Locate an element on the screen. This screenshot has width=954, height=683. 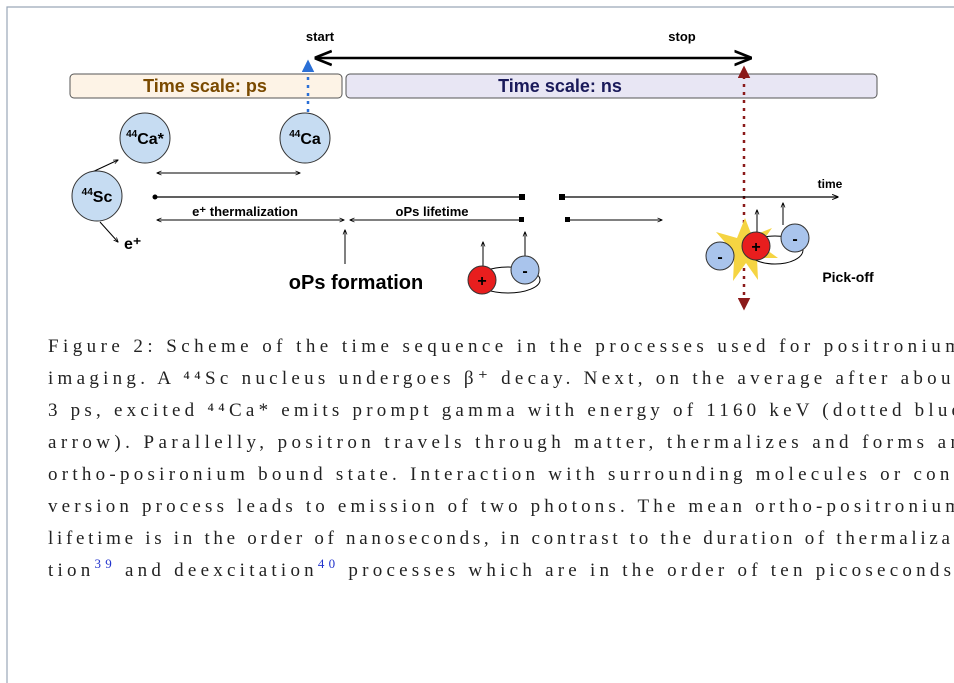
nucleus-label: 44Ca is located at coordinates (305, 138).